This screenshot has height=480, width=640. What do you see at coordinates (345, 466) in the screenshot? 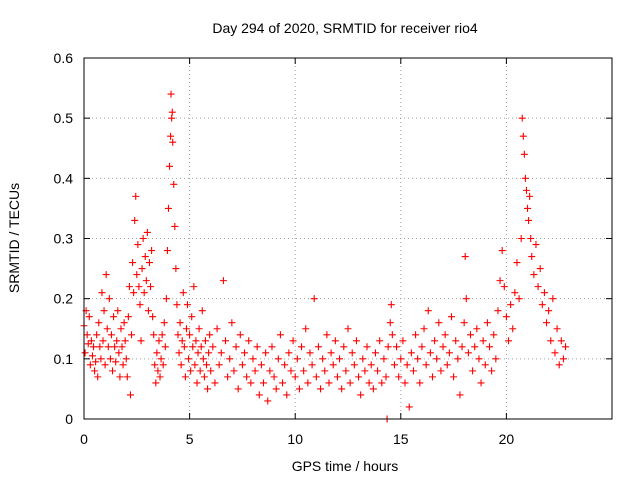
I see `x-axis-label: GPS time / hours` at bounding box center [345, 466].